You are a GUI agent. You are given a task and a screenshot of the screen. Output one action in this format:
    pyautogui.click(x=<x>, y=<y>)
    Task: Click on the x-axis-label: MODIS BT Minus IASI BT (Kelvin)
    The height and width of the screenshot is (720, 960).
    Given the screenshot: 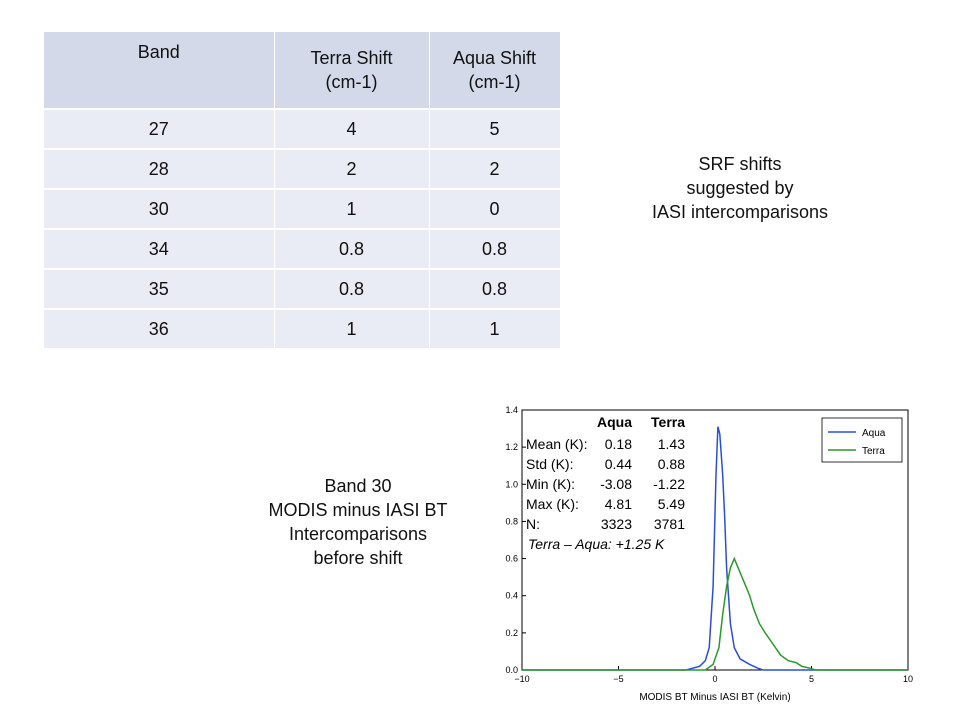 What is the action you would take?
    pyautogui.click(x=714, y=697)
    